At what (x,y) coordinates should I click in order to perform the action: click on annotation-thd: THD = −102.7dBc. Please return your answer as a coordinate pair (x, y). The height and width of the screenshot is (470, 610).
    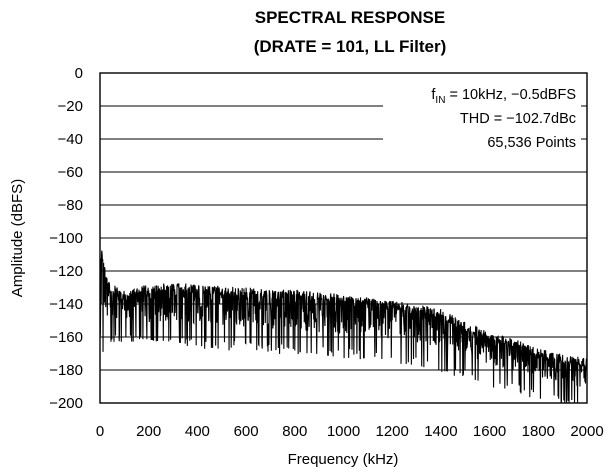
    Looking at the image, I should click on (518, 119).